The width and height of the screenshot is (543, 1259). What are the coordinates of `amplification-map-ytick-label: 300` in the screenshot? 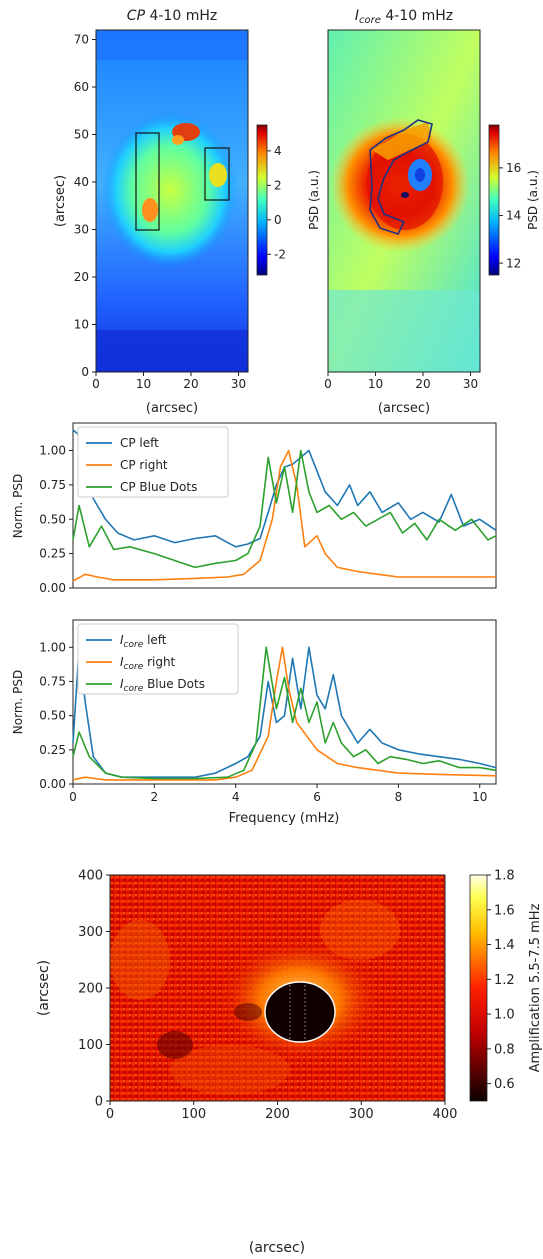 It's located at (90, 932).